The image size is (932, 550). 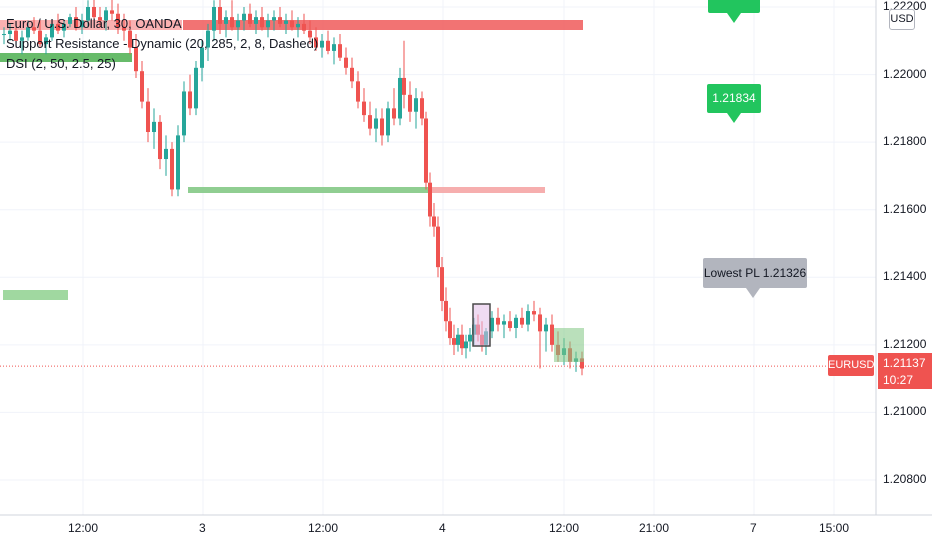 What do you see at coordinates (94, 23) in the screenshot?
I see `symbol-title: Euro / U.S. Dollar, 30, OANDA` at bounding box center [94, 23].